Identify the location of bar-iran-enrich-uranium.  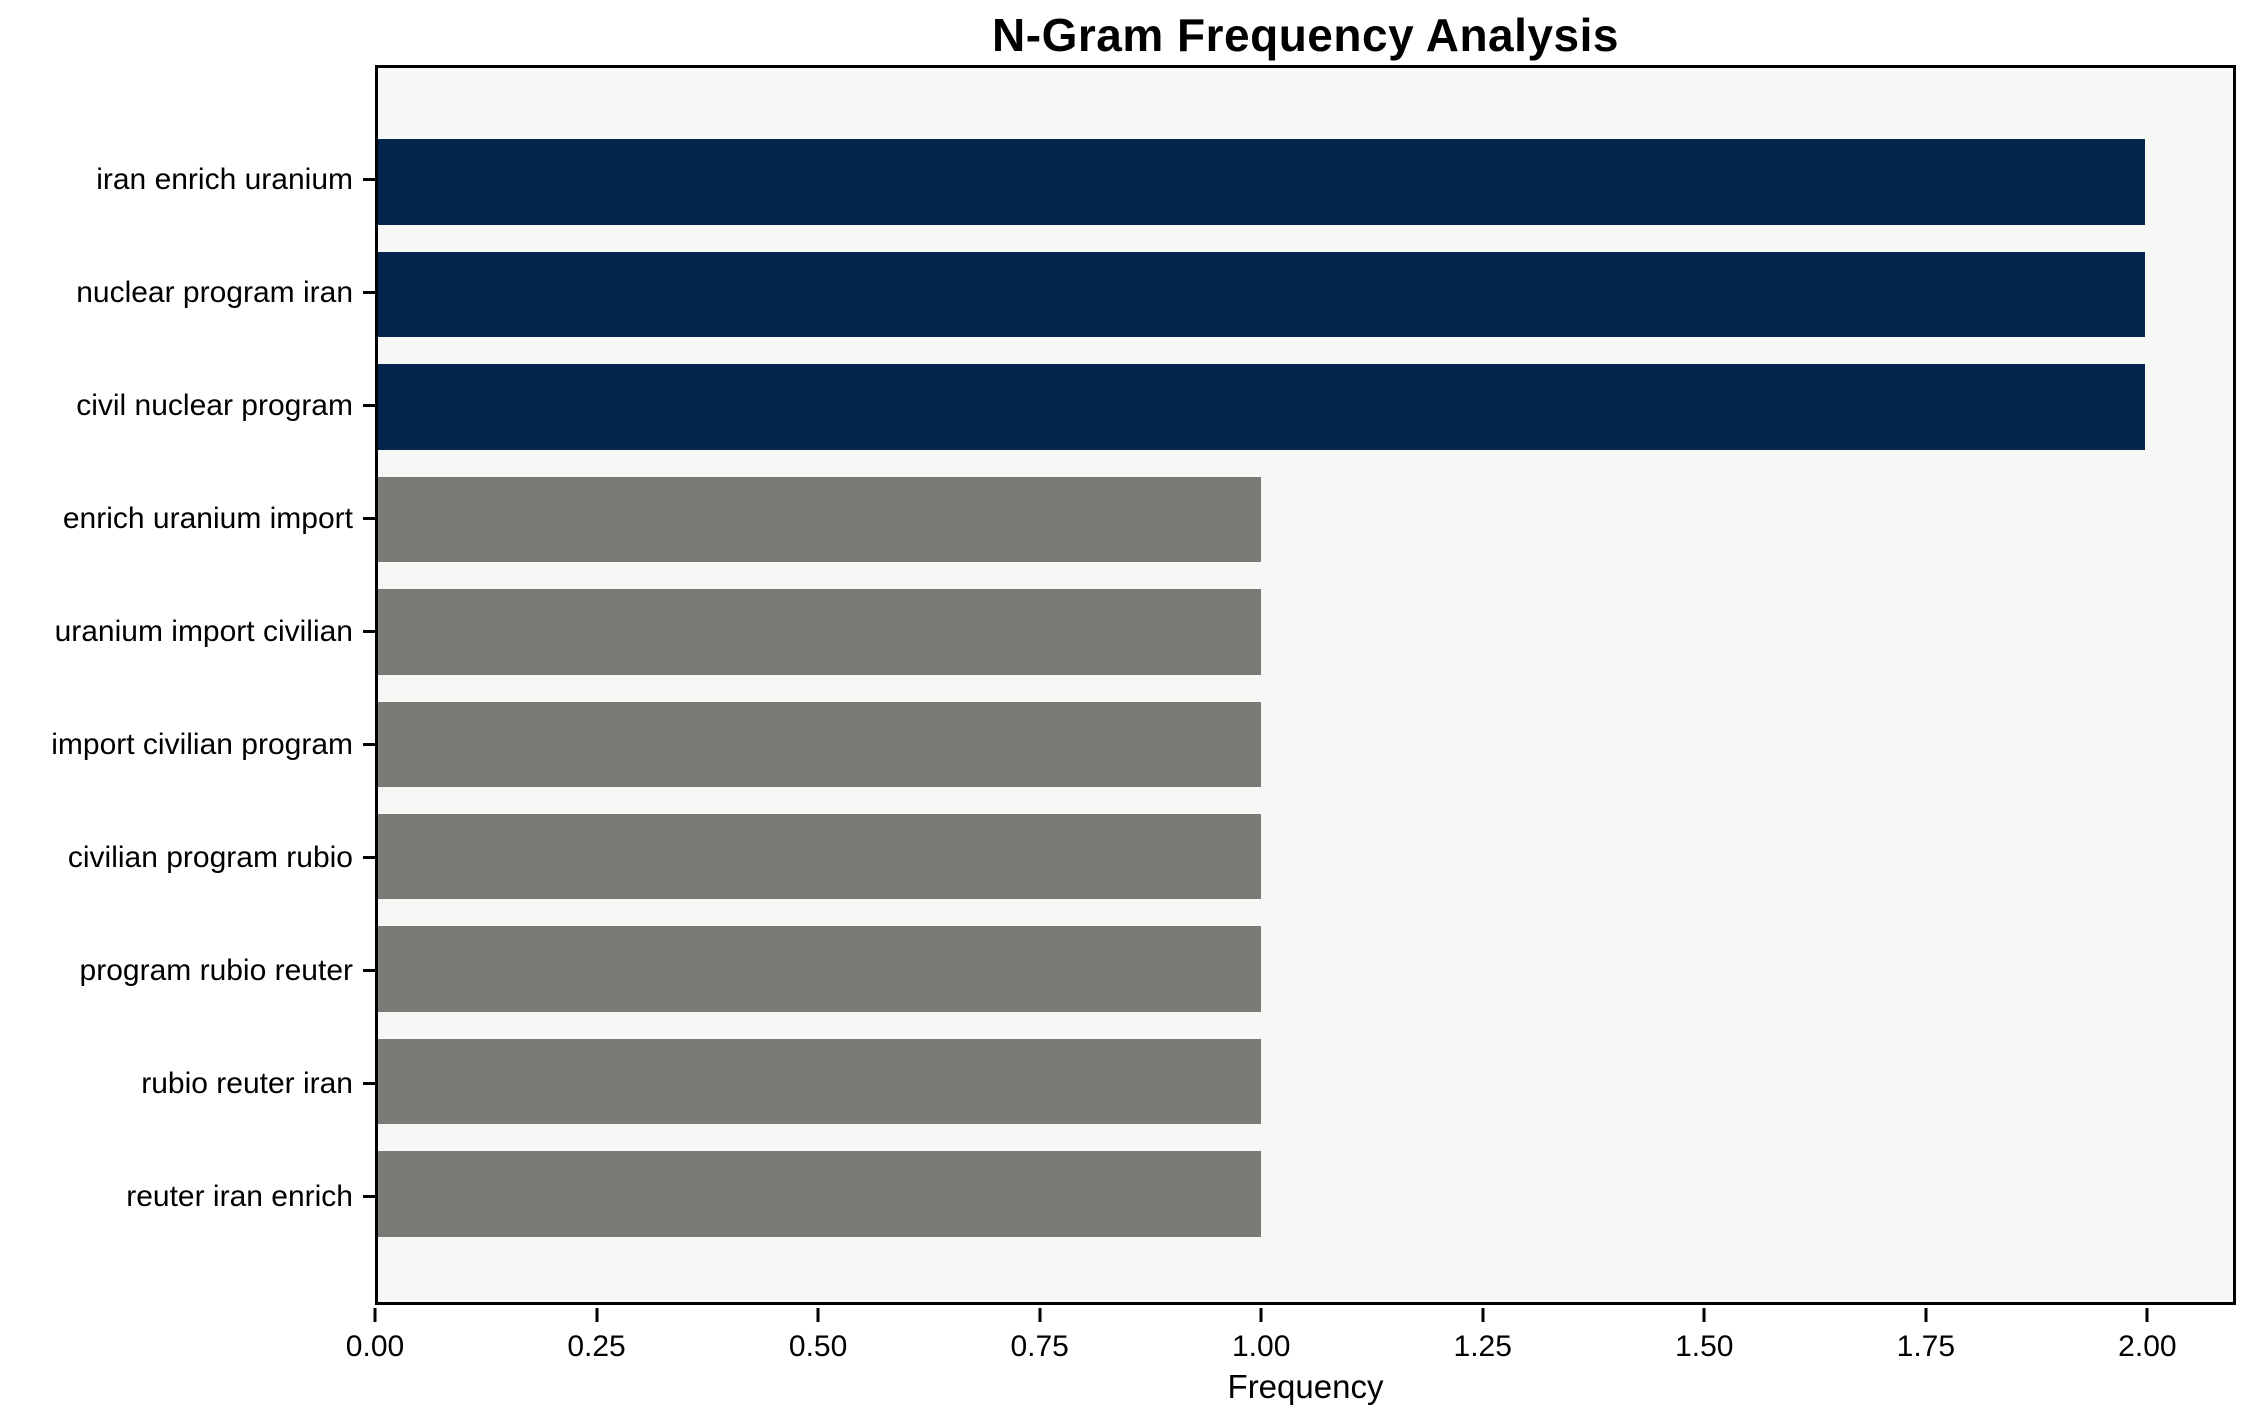
(1261, 182).